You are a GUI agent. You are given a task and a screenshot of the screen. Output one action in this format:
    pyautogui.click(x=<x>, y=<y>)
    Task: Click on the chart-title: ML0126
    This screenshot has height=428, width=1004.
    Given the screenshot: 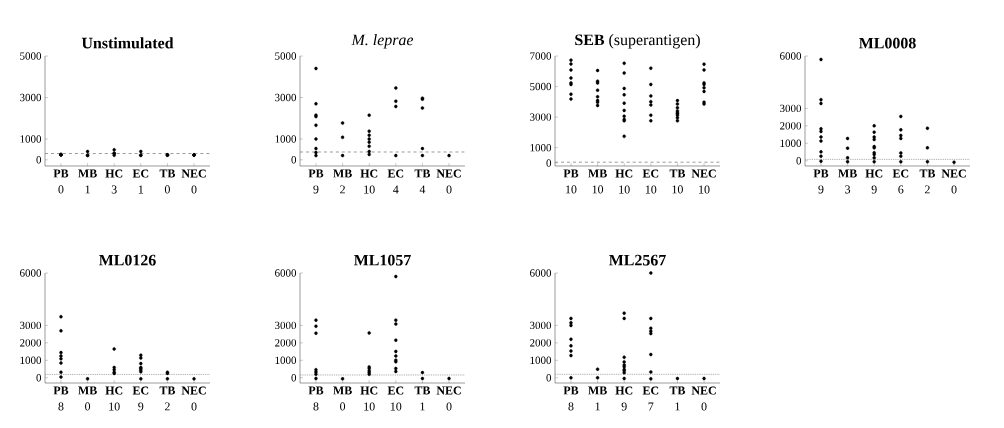 What is the action you would take?
    pyautogui.click(x=127, y=260)
    